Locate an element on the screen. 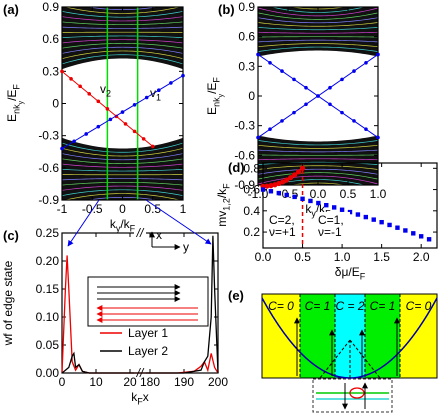 This screenshot has height=414, width=443. x-tick-label: 200 is located at coordinates (218, 382).